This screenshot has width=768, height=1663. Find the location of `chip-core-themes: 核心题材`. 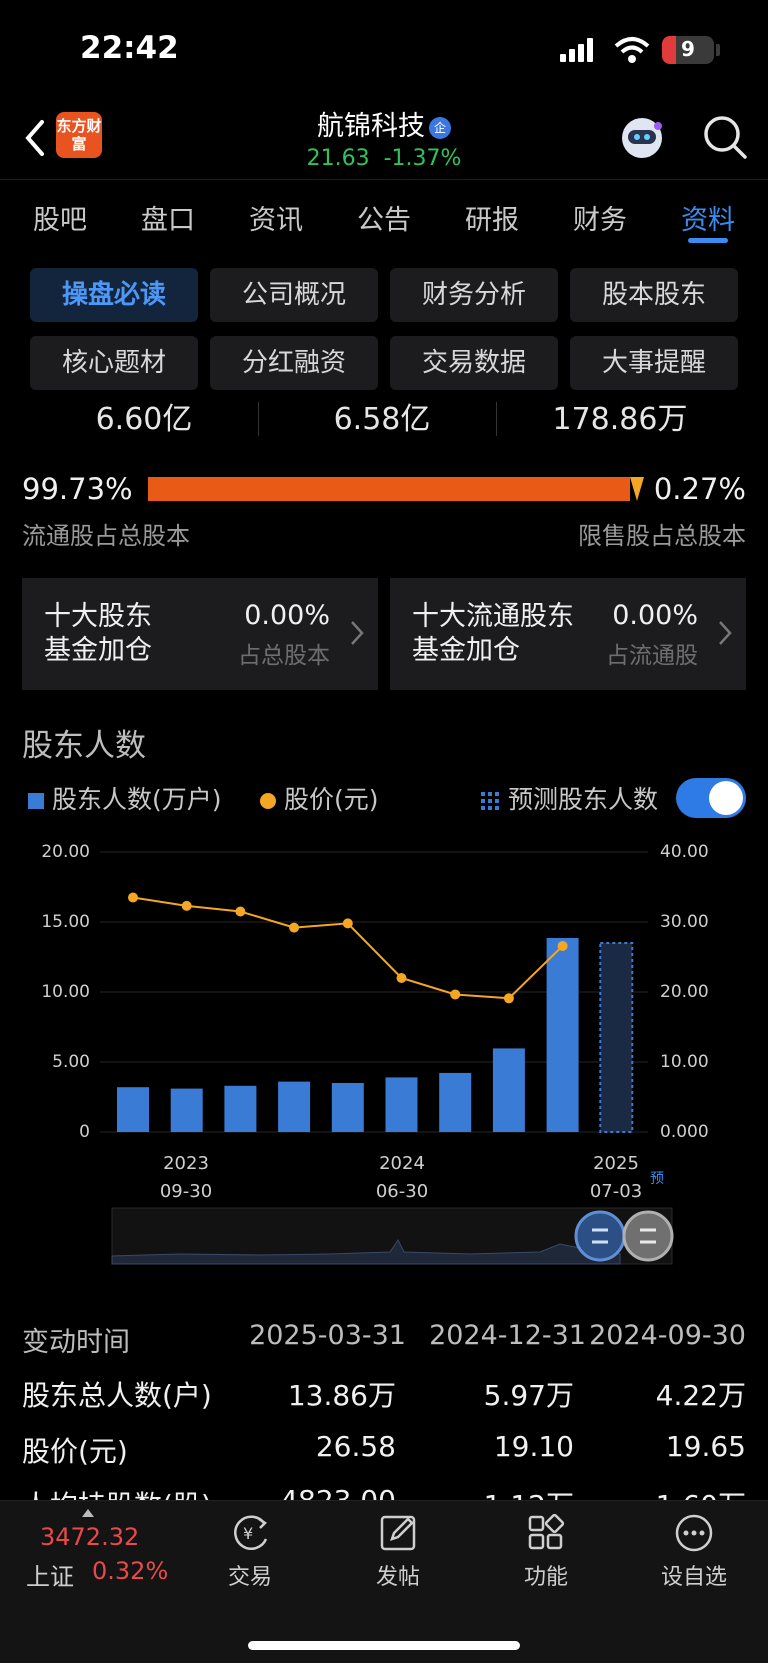

chip-core-themes: 核心题材 is located at coordinates (114, 363).